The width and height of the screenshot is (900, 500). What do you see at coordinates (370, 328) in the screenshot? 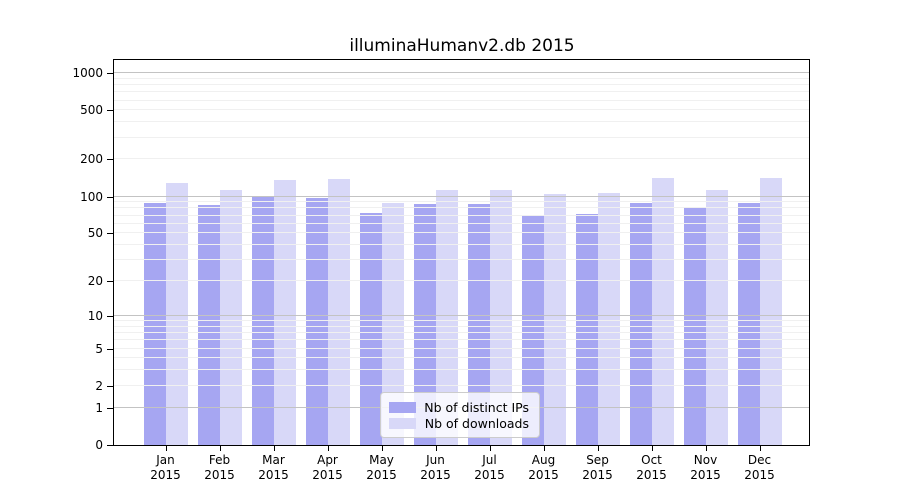
I see `bar-distinct-ips-may` at bounding box center [370, 328].